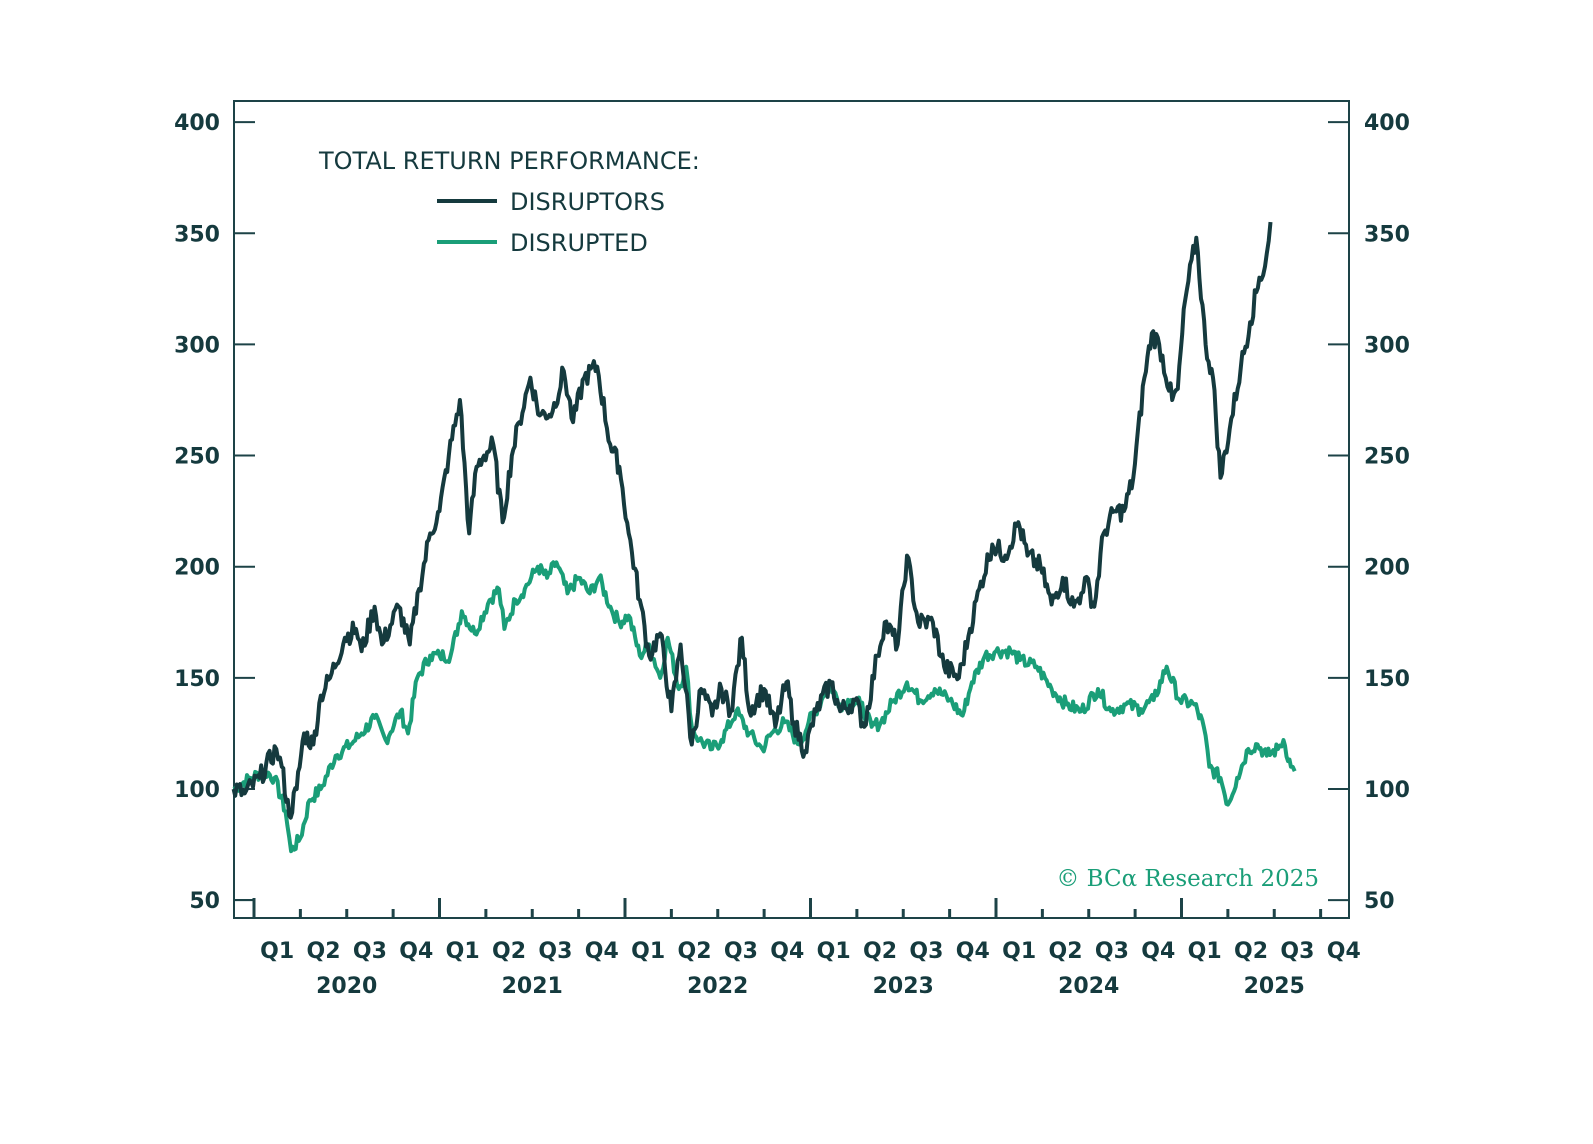 The width and height of the screenshot is (1593, 1144). Describe the element at coordinates (532, 986) in the screenshot. I see `x-year-label: 2021` at that location.